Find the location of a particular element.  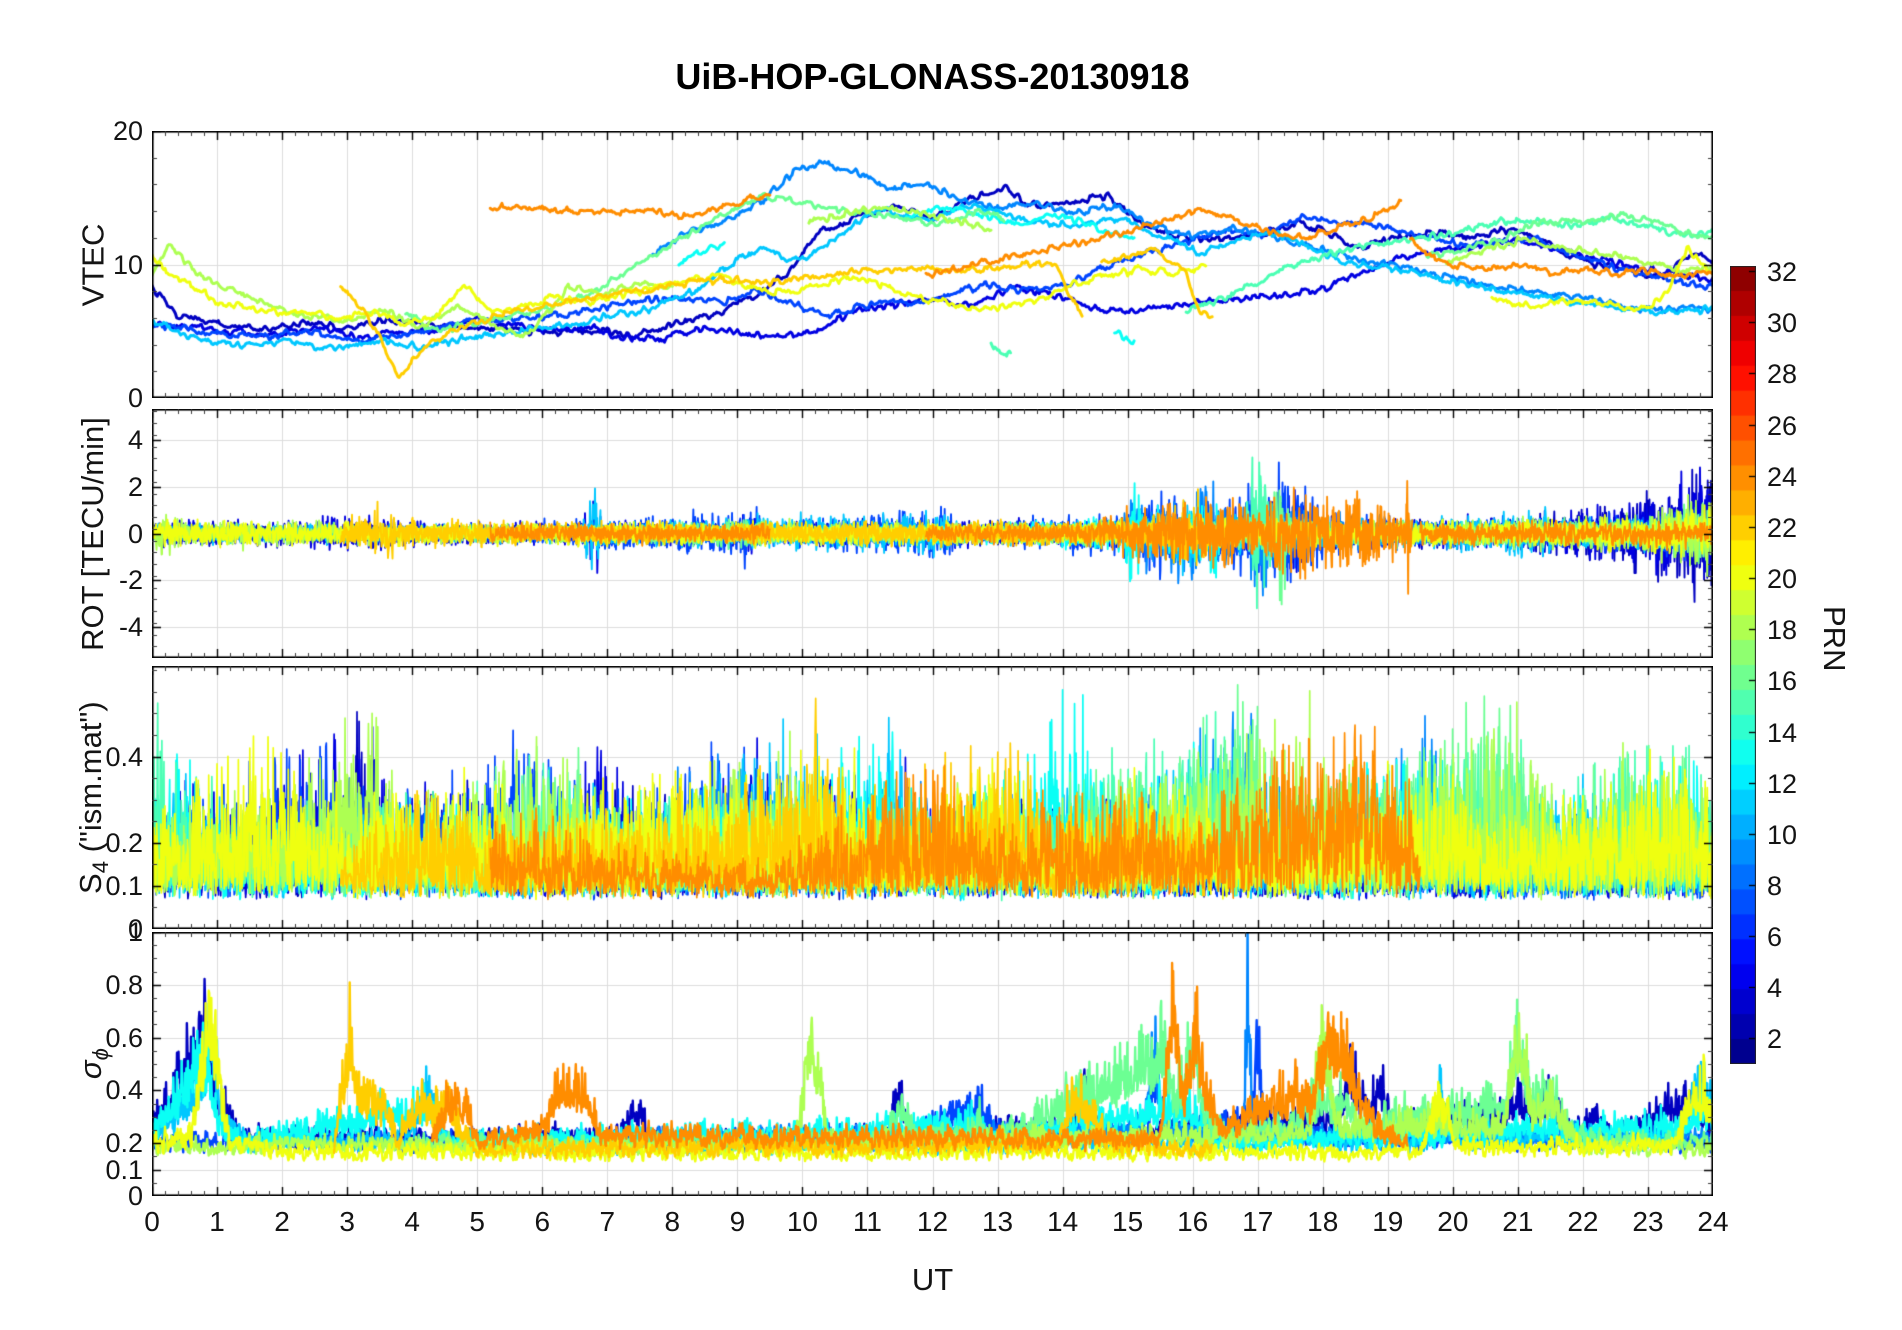

x-tick-label: 13 is located at coordinates (997, 1221).